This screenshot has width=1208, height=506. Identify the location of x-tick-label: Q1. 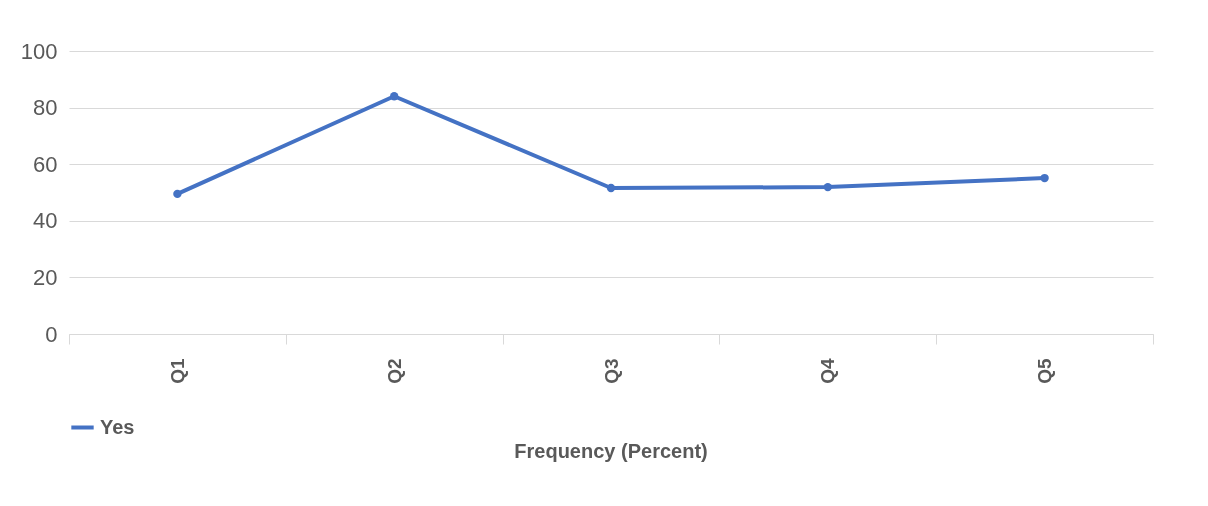
(177, 371).